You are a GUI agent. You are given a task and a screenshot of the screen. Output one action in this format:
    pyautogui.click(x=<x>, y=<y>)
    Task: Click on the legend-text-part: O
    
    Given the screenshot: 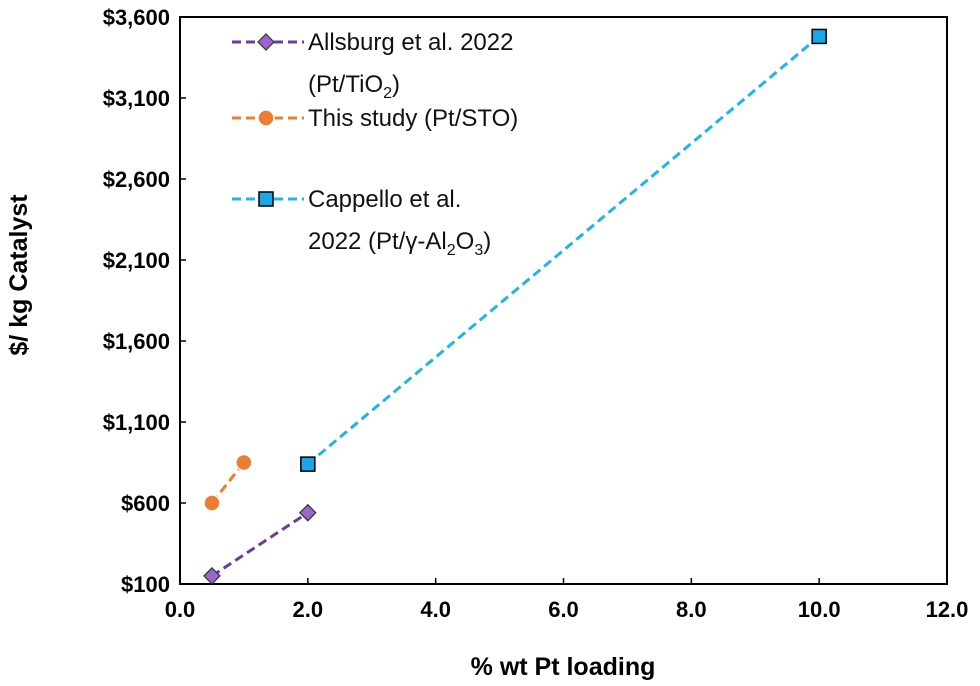 What is the action you would take?
    pyautogui.click(x=465, y=241)
    